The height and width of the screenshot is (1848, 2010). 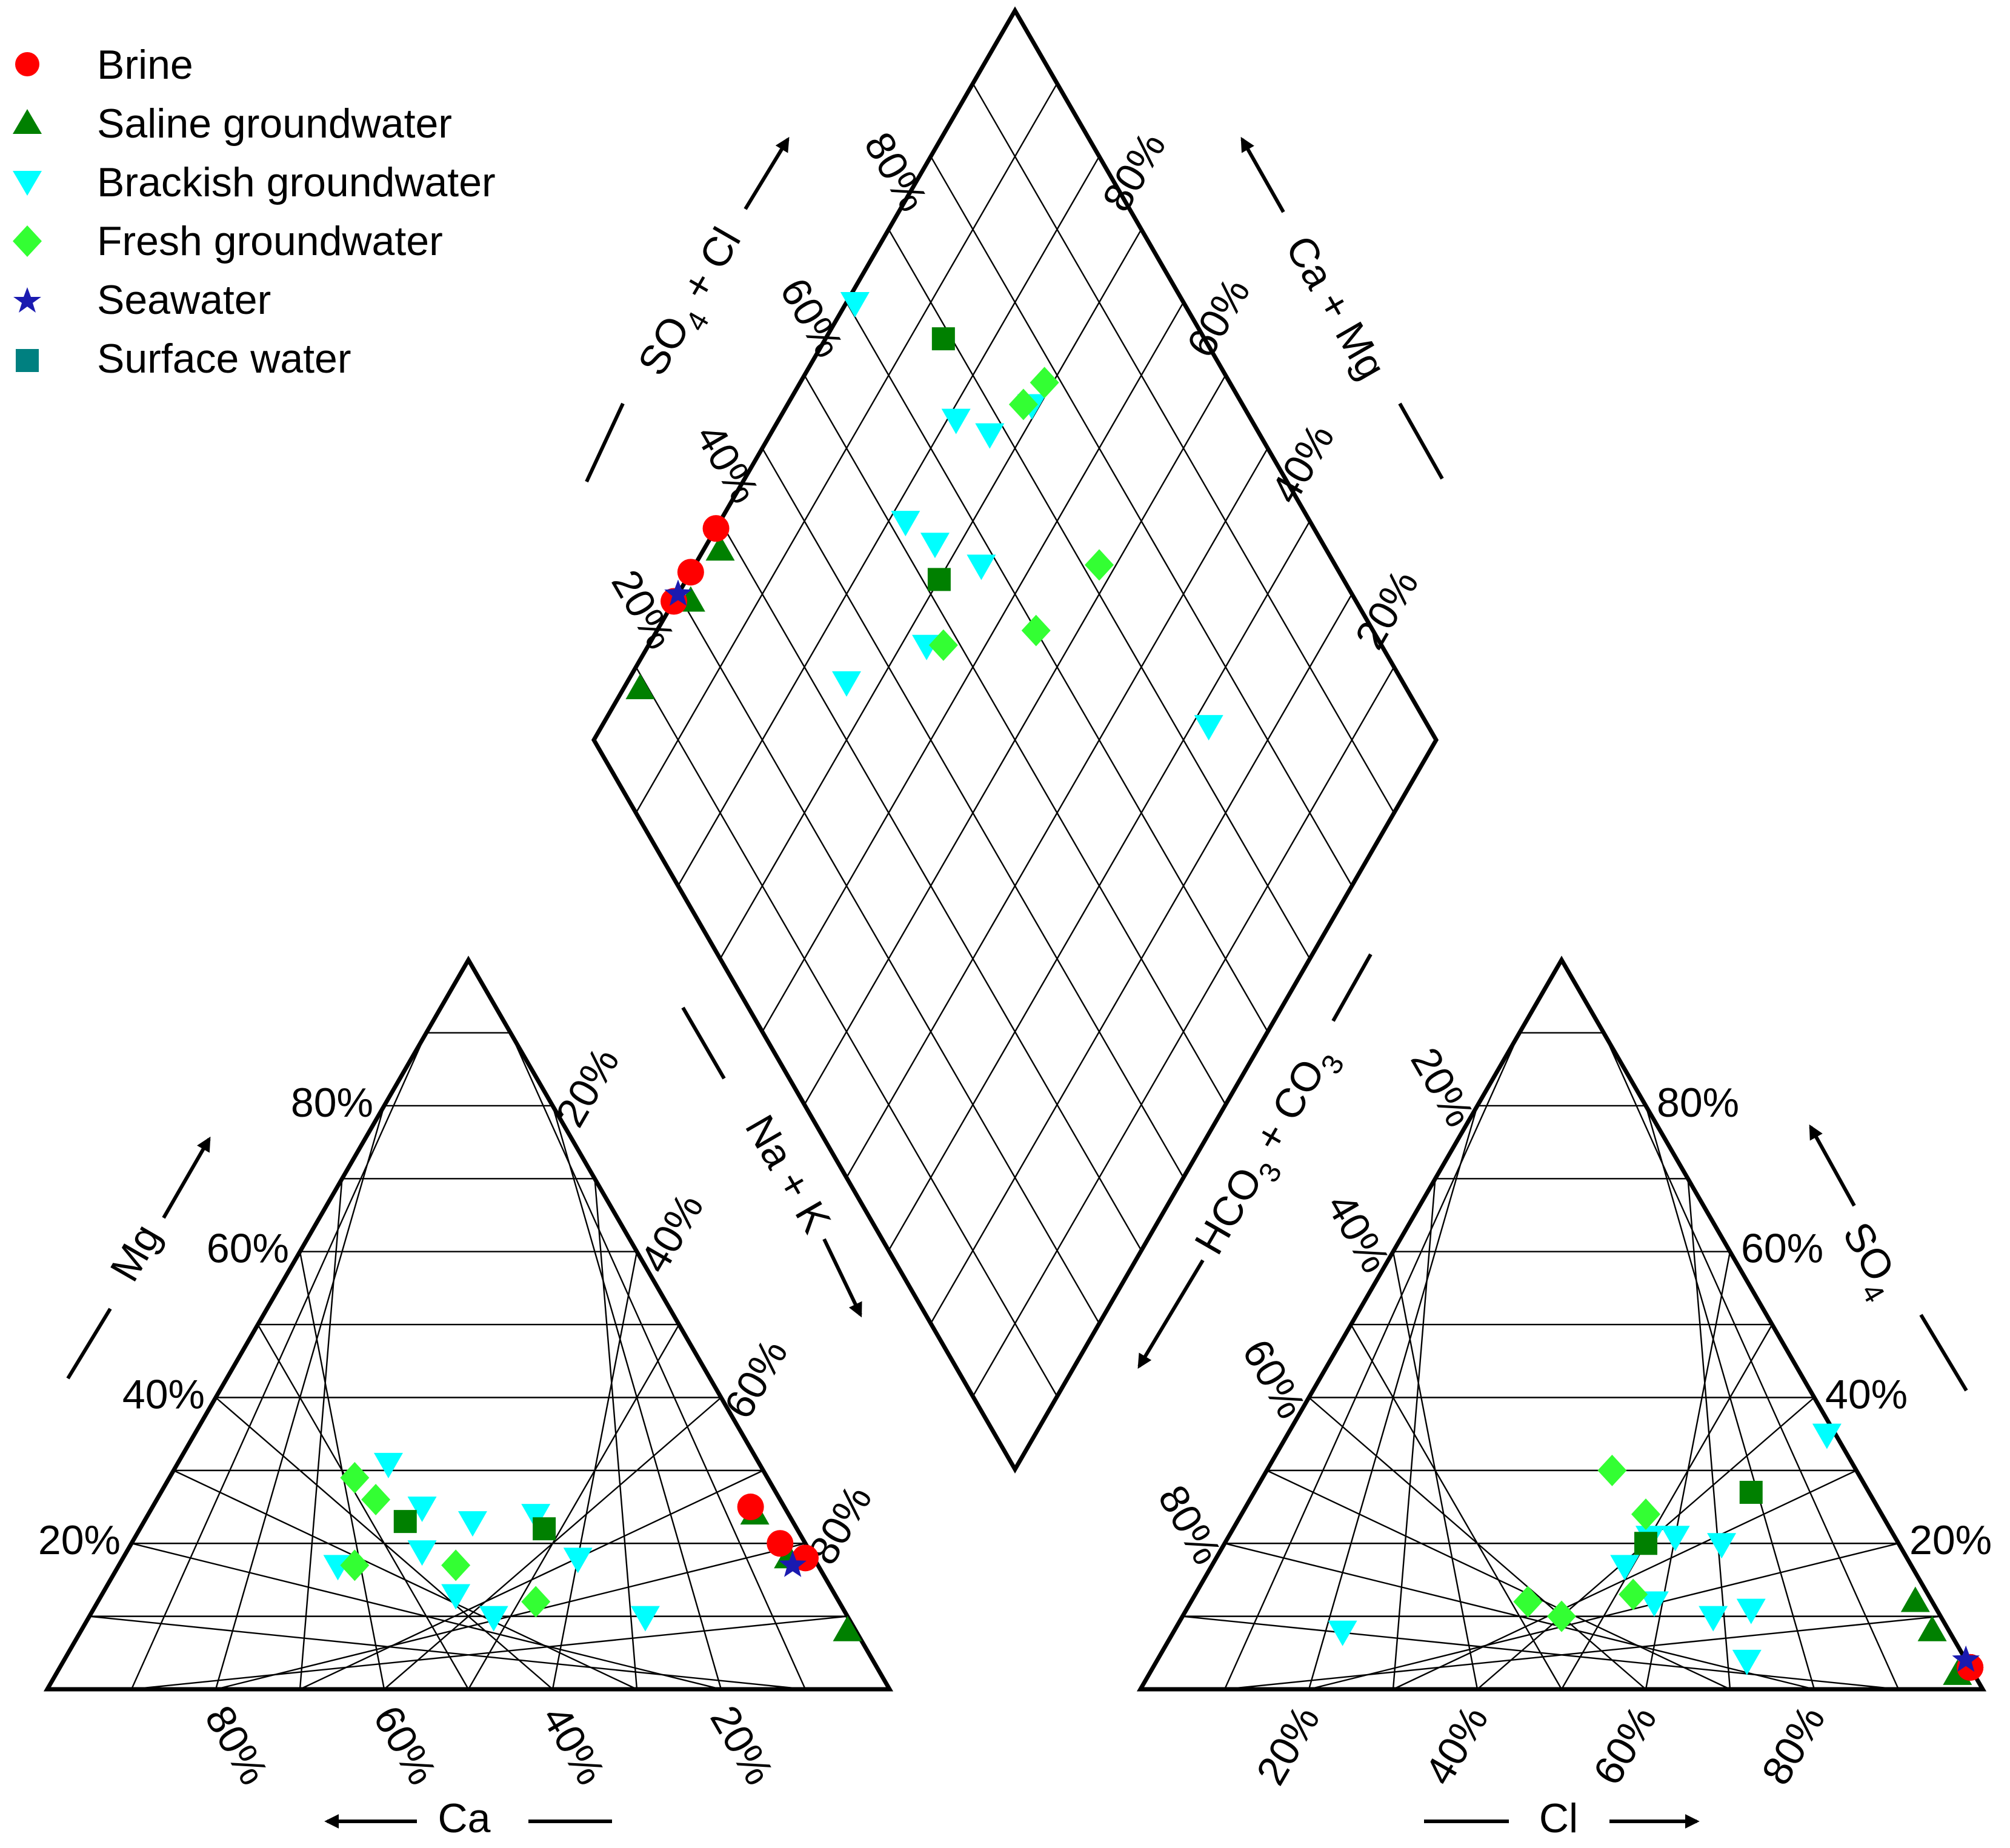 What do you see at coordinates (248, 1249) in the screenshot?
I see `tick-label-mg: 60%` at bounding box center [248, 1249].